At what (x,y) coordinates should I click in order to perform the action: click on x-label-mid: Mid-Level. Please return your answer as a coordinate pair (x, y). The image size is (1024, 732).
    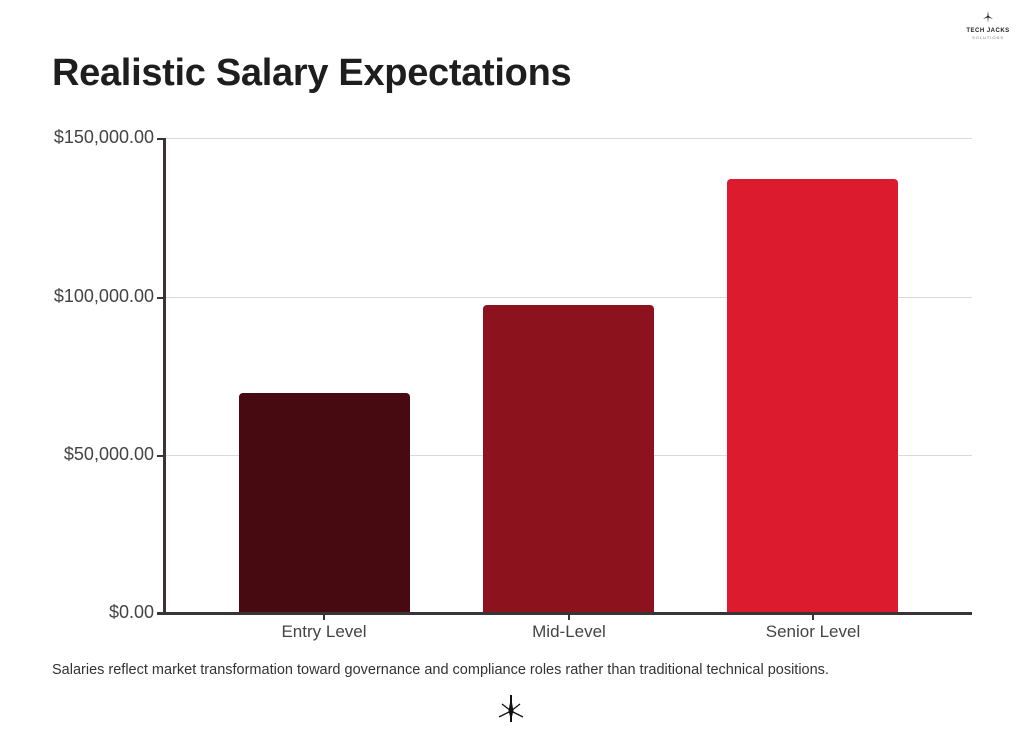
    Looking at the image, I should click on (569, 631).